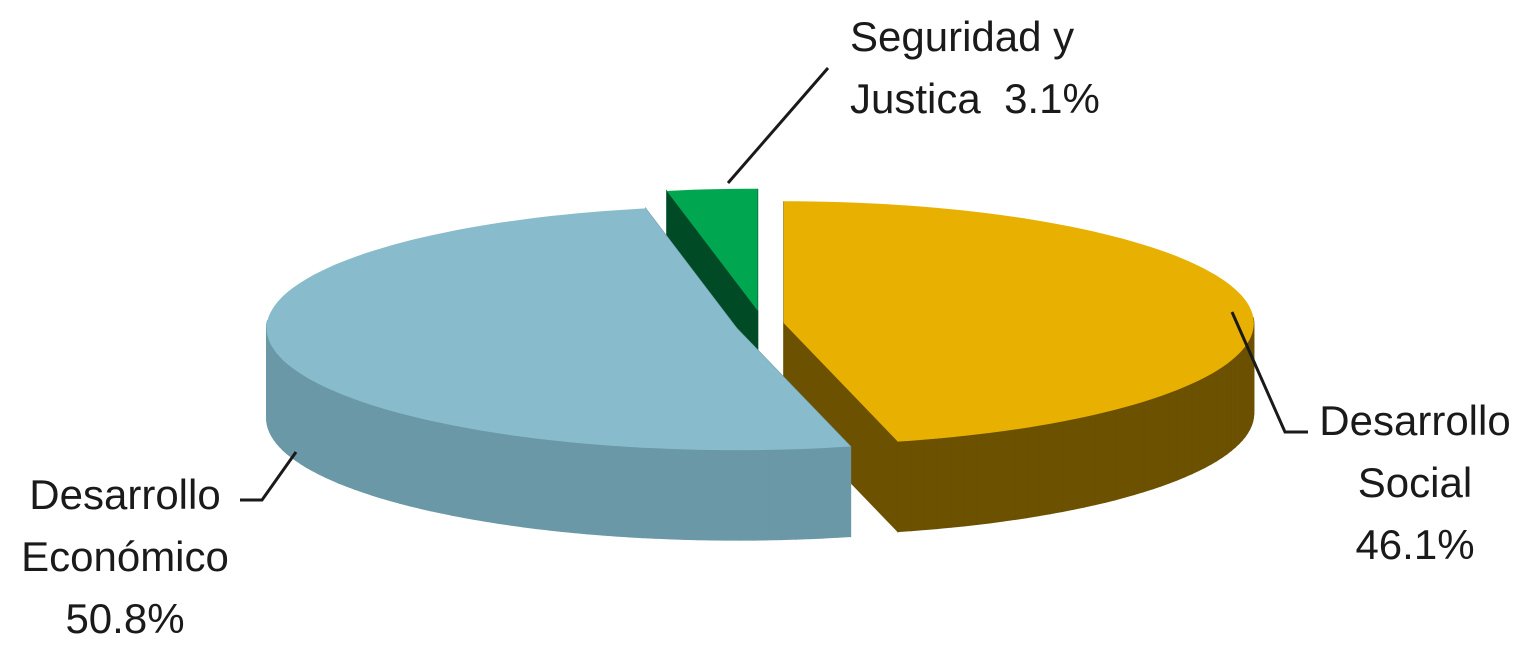 This screenshot has height=650, width=1535. Describe the element at coordinates (1414, 544) in the screenshot. I see `value-label: 46.1%` at that location.